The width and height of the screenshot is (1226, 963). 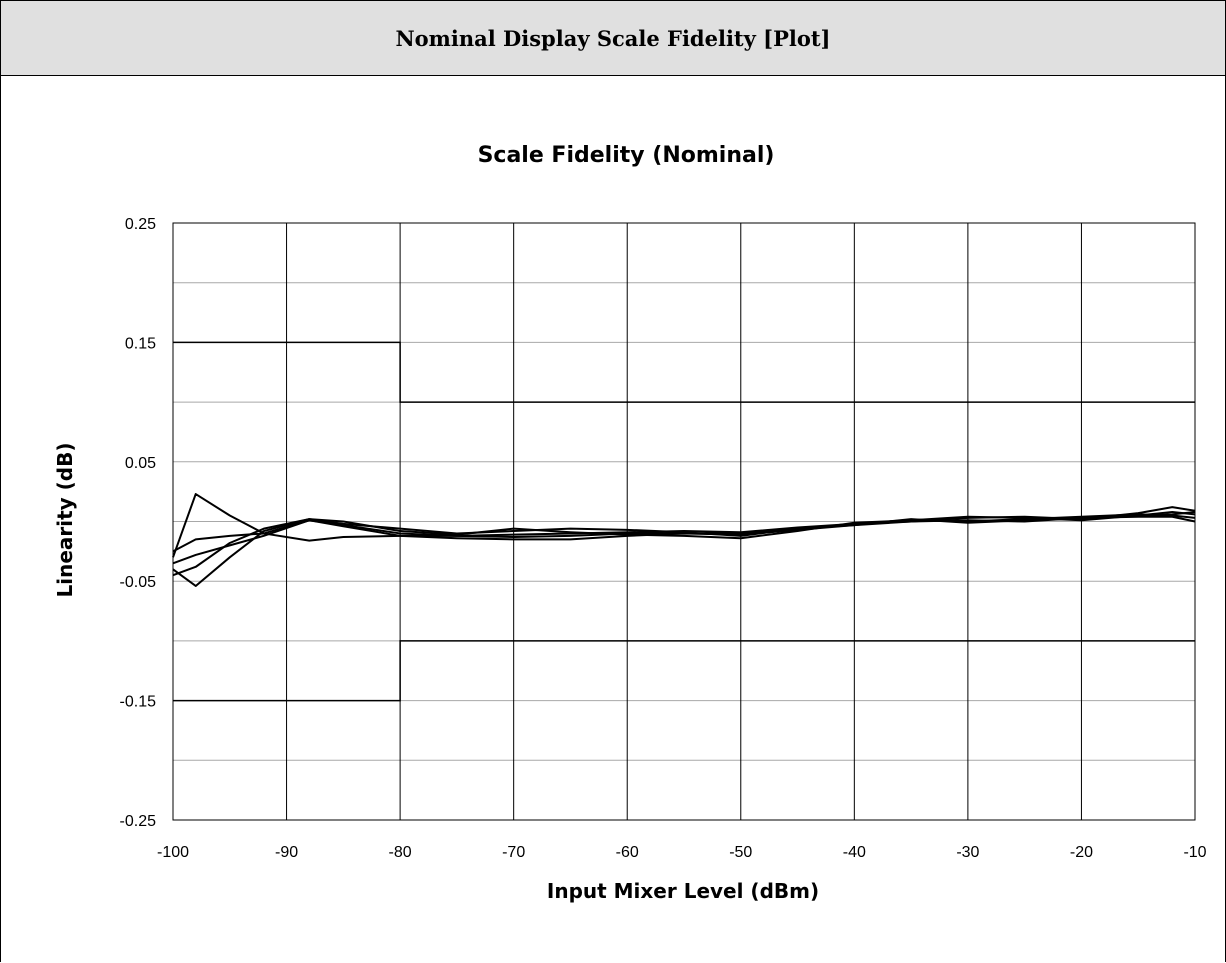 What do you see at coordinates (513, 852) in the screenshot?
I see `x-tick-label: -70` at bounding box center [513, 852].